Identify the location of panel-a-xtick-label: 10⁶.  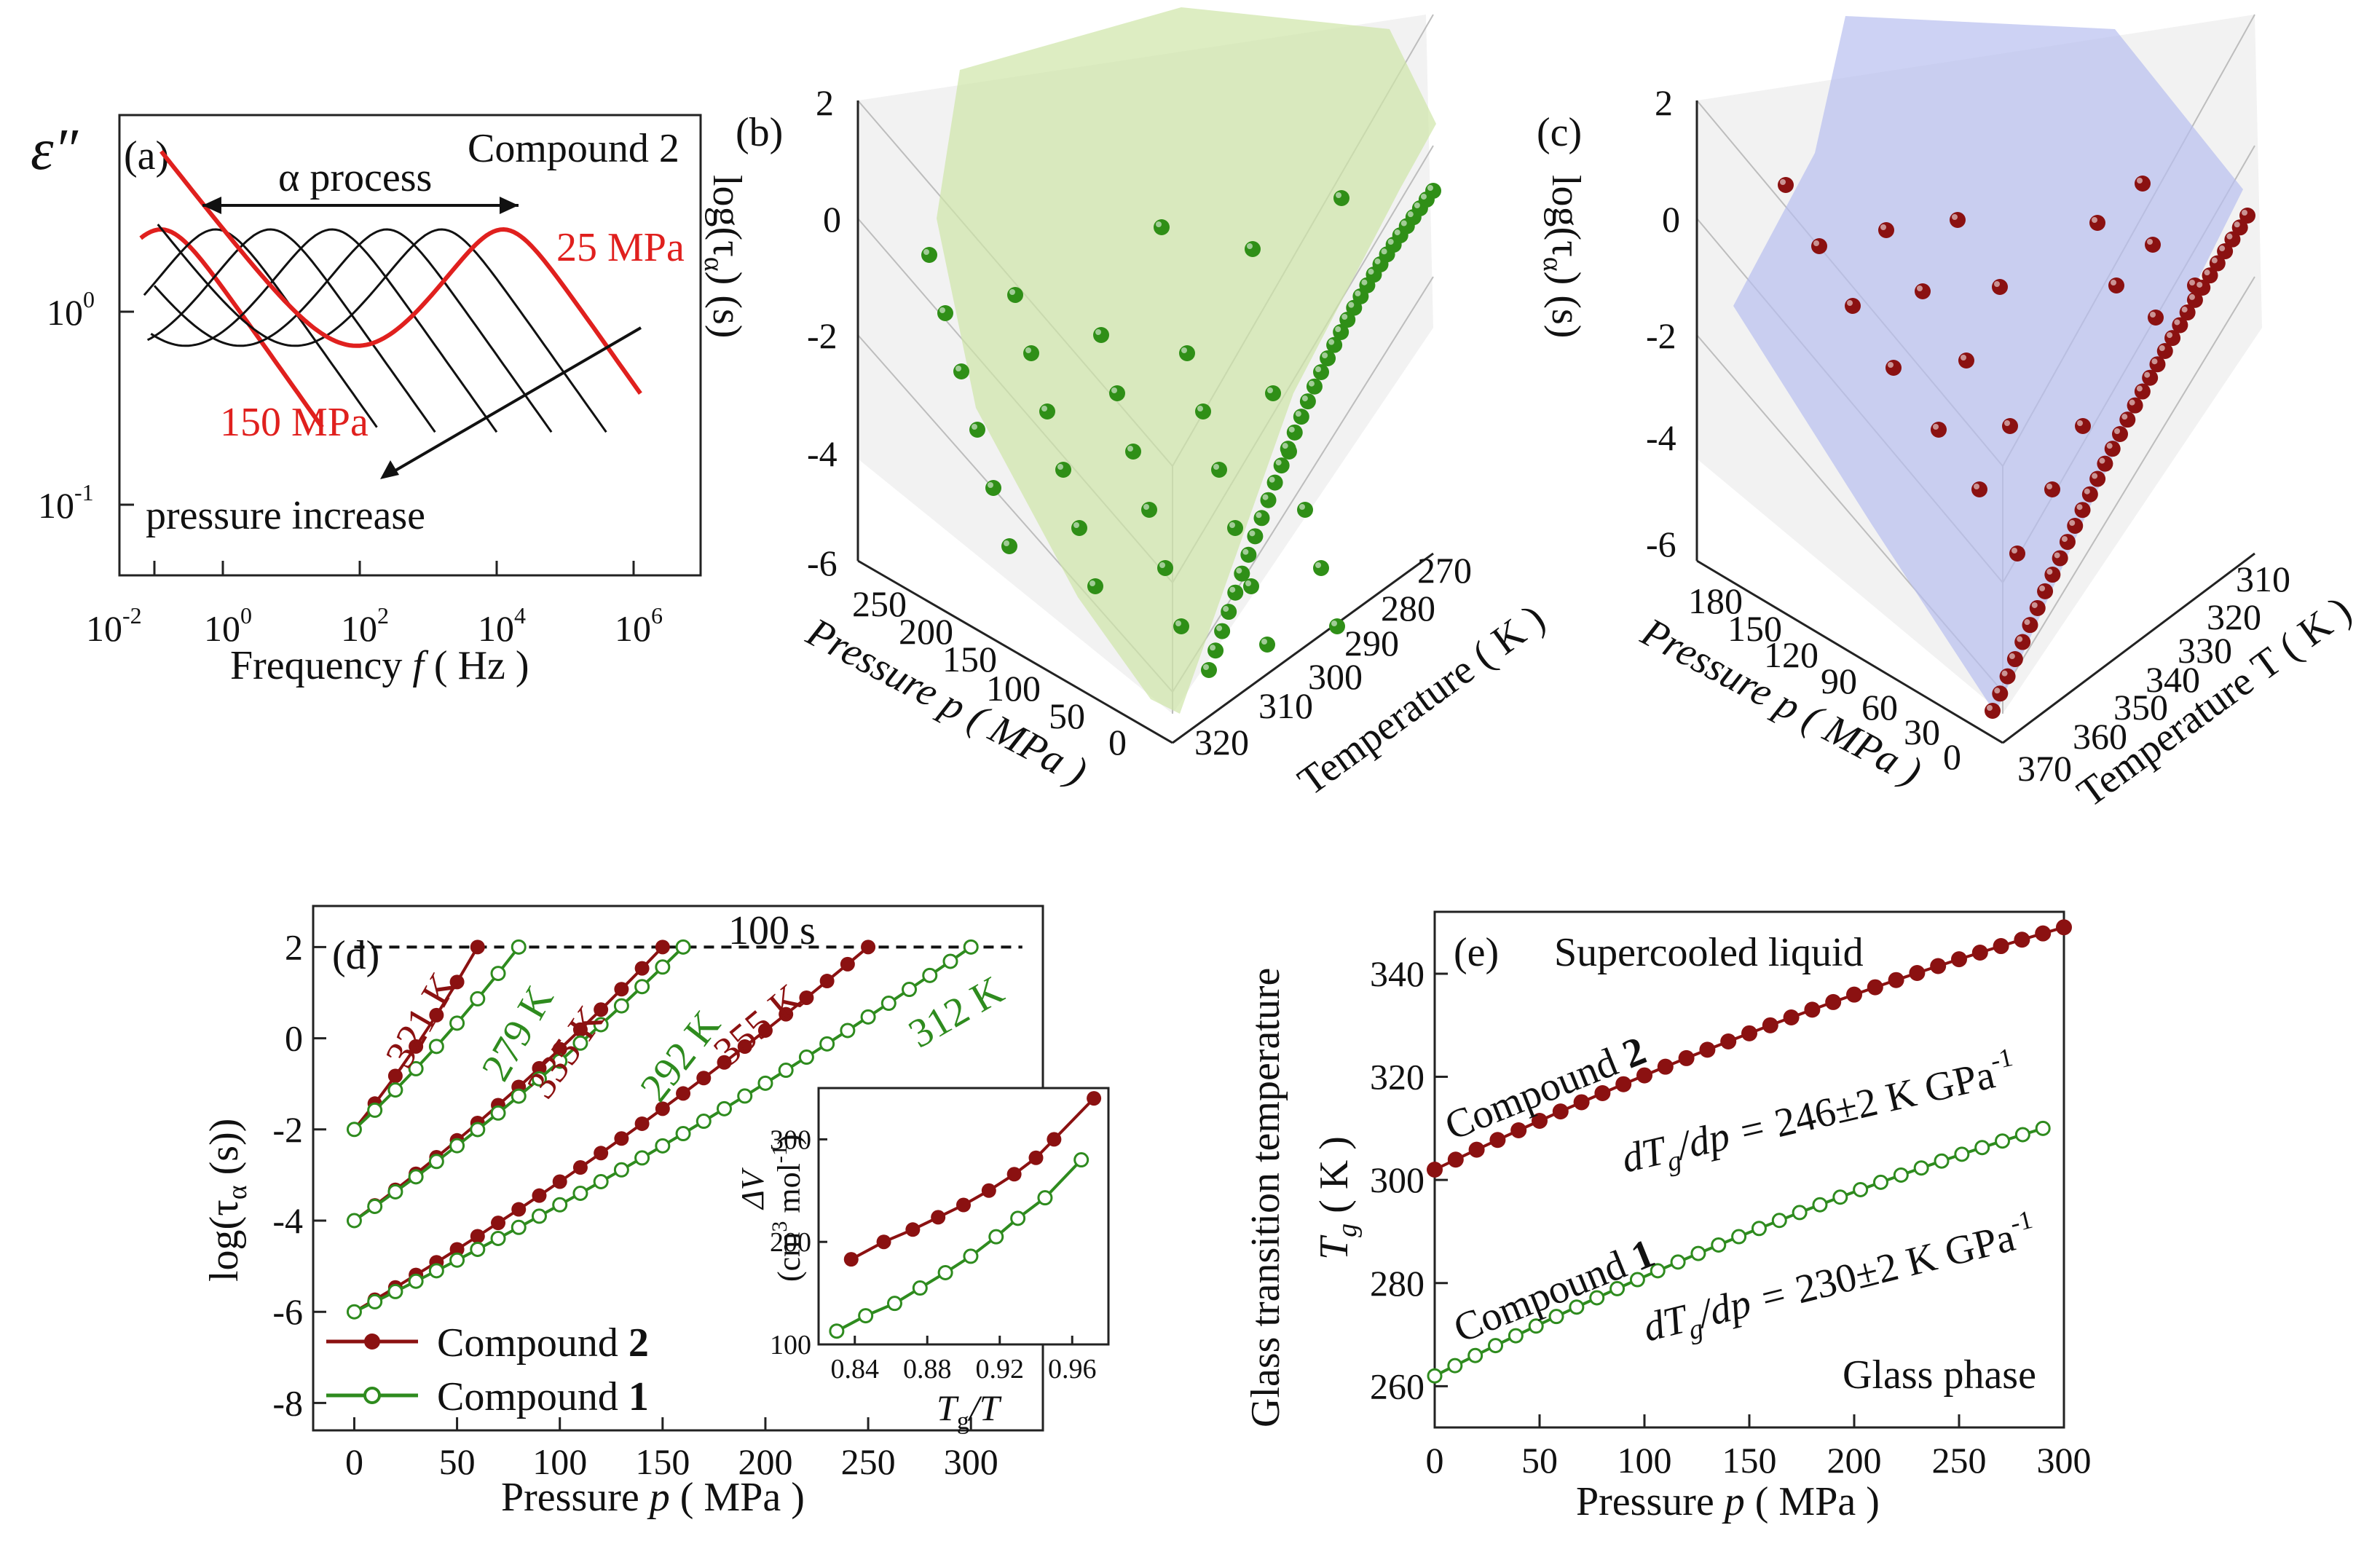
(639, 625).